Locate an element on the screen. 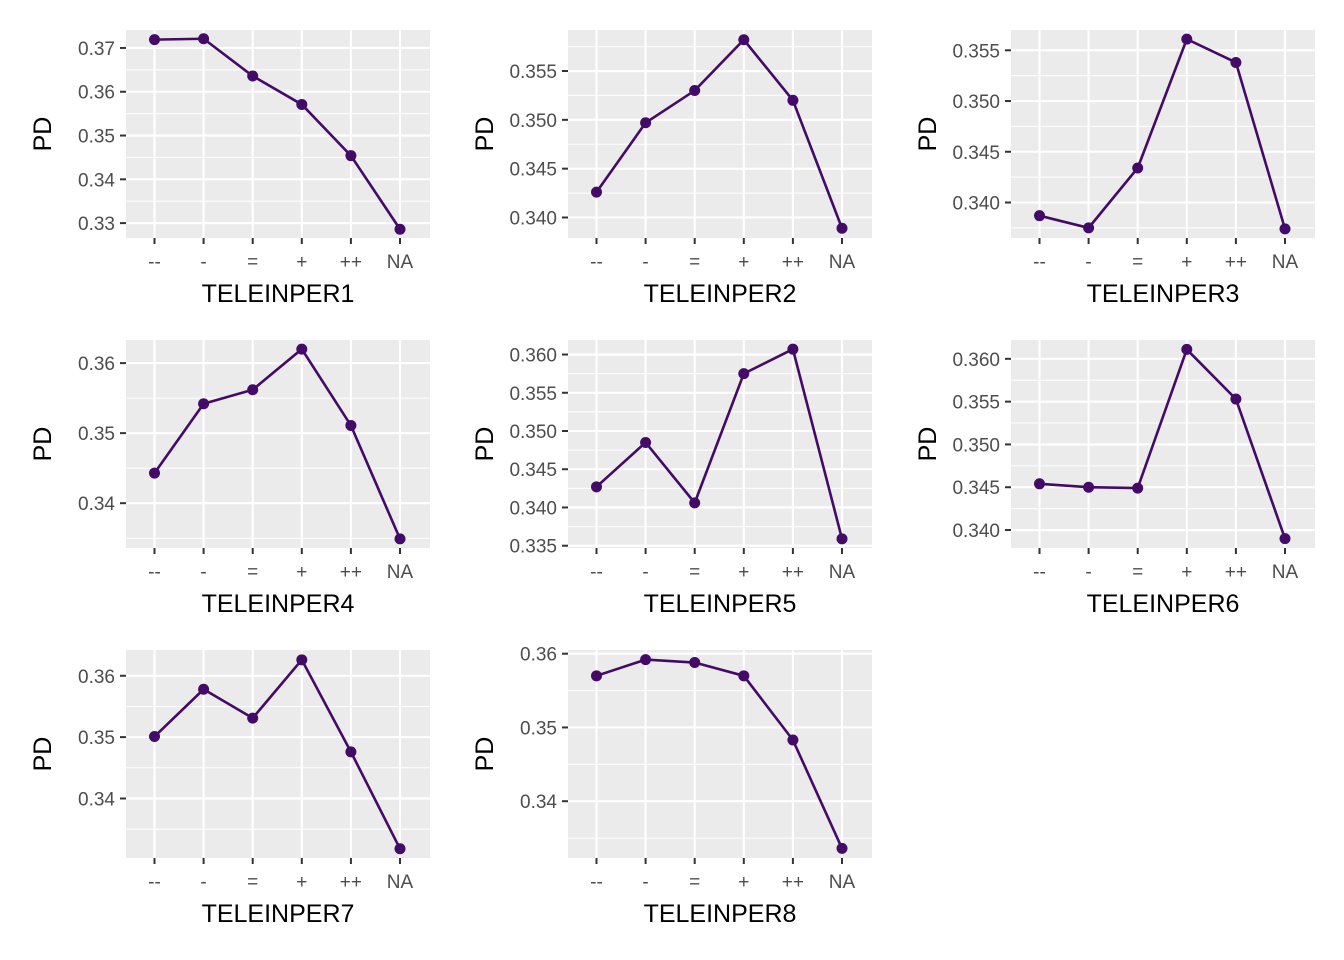 This screenshot has height=960, width=1344. y-tick-label: 0.360 is located at coordinates (533, 356).